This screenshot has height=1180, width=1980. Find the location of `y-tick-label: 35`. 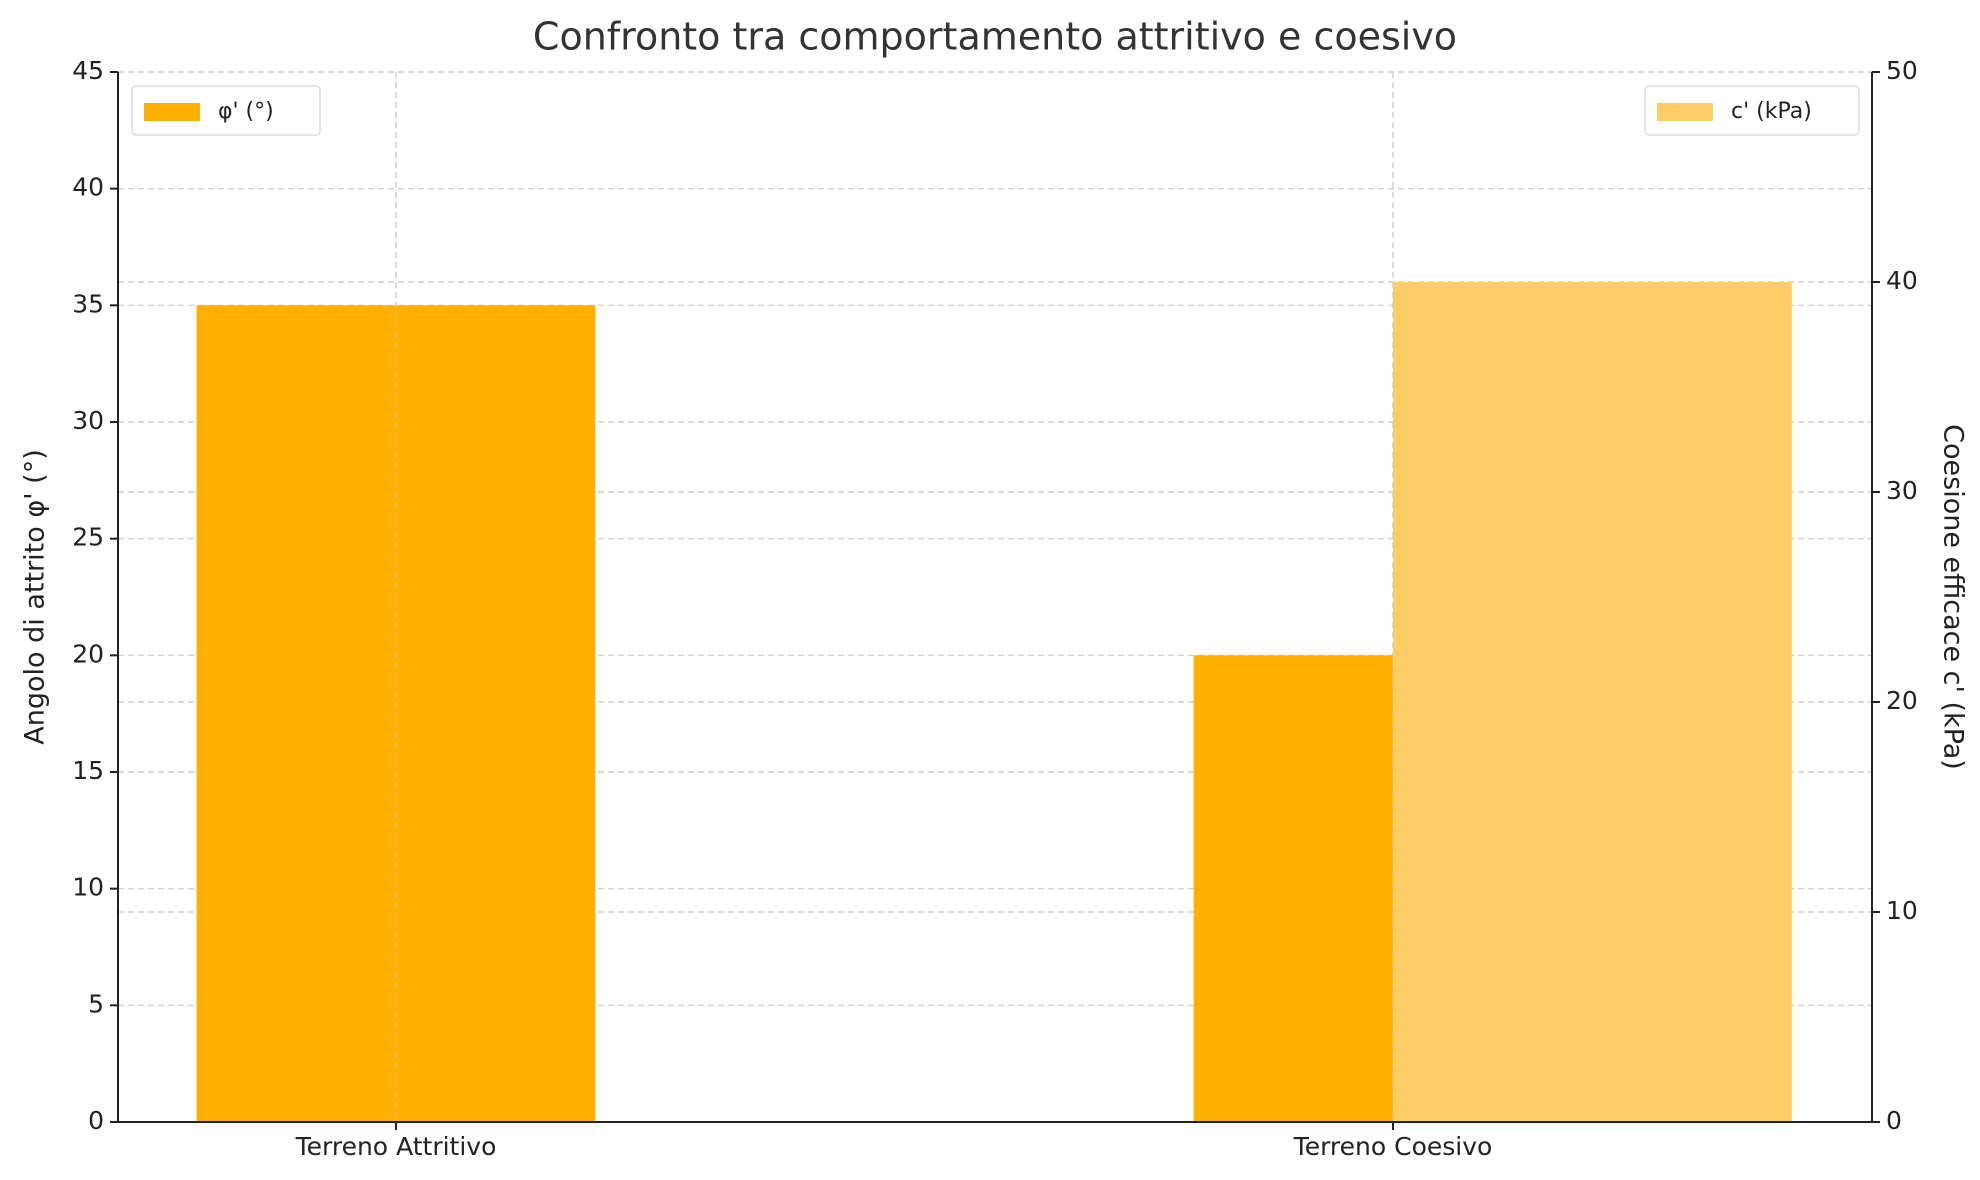

y-tick-label: 35 is located at coordinates (88, 303).